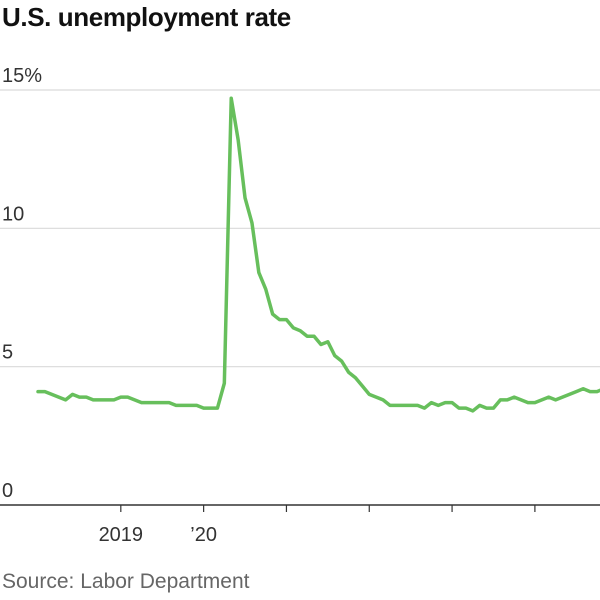 The width and height of the screenshot is (600, 600). I want to click on y-tick-label: 5, so click(7, 353).